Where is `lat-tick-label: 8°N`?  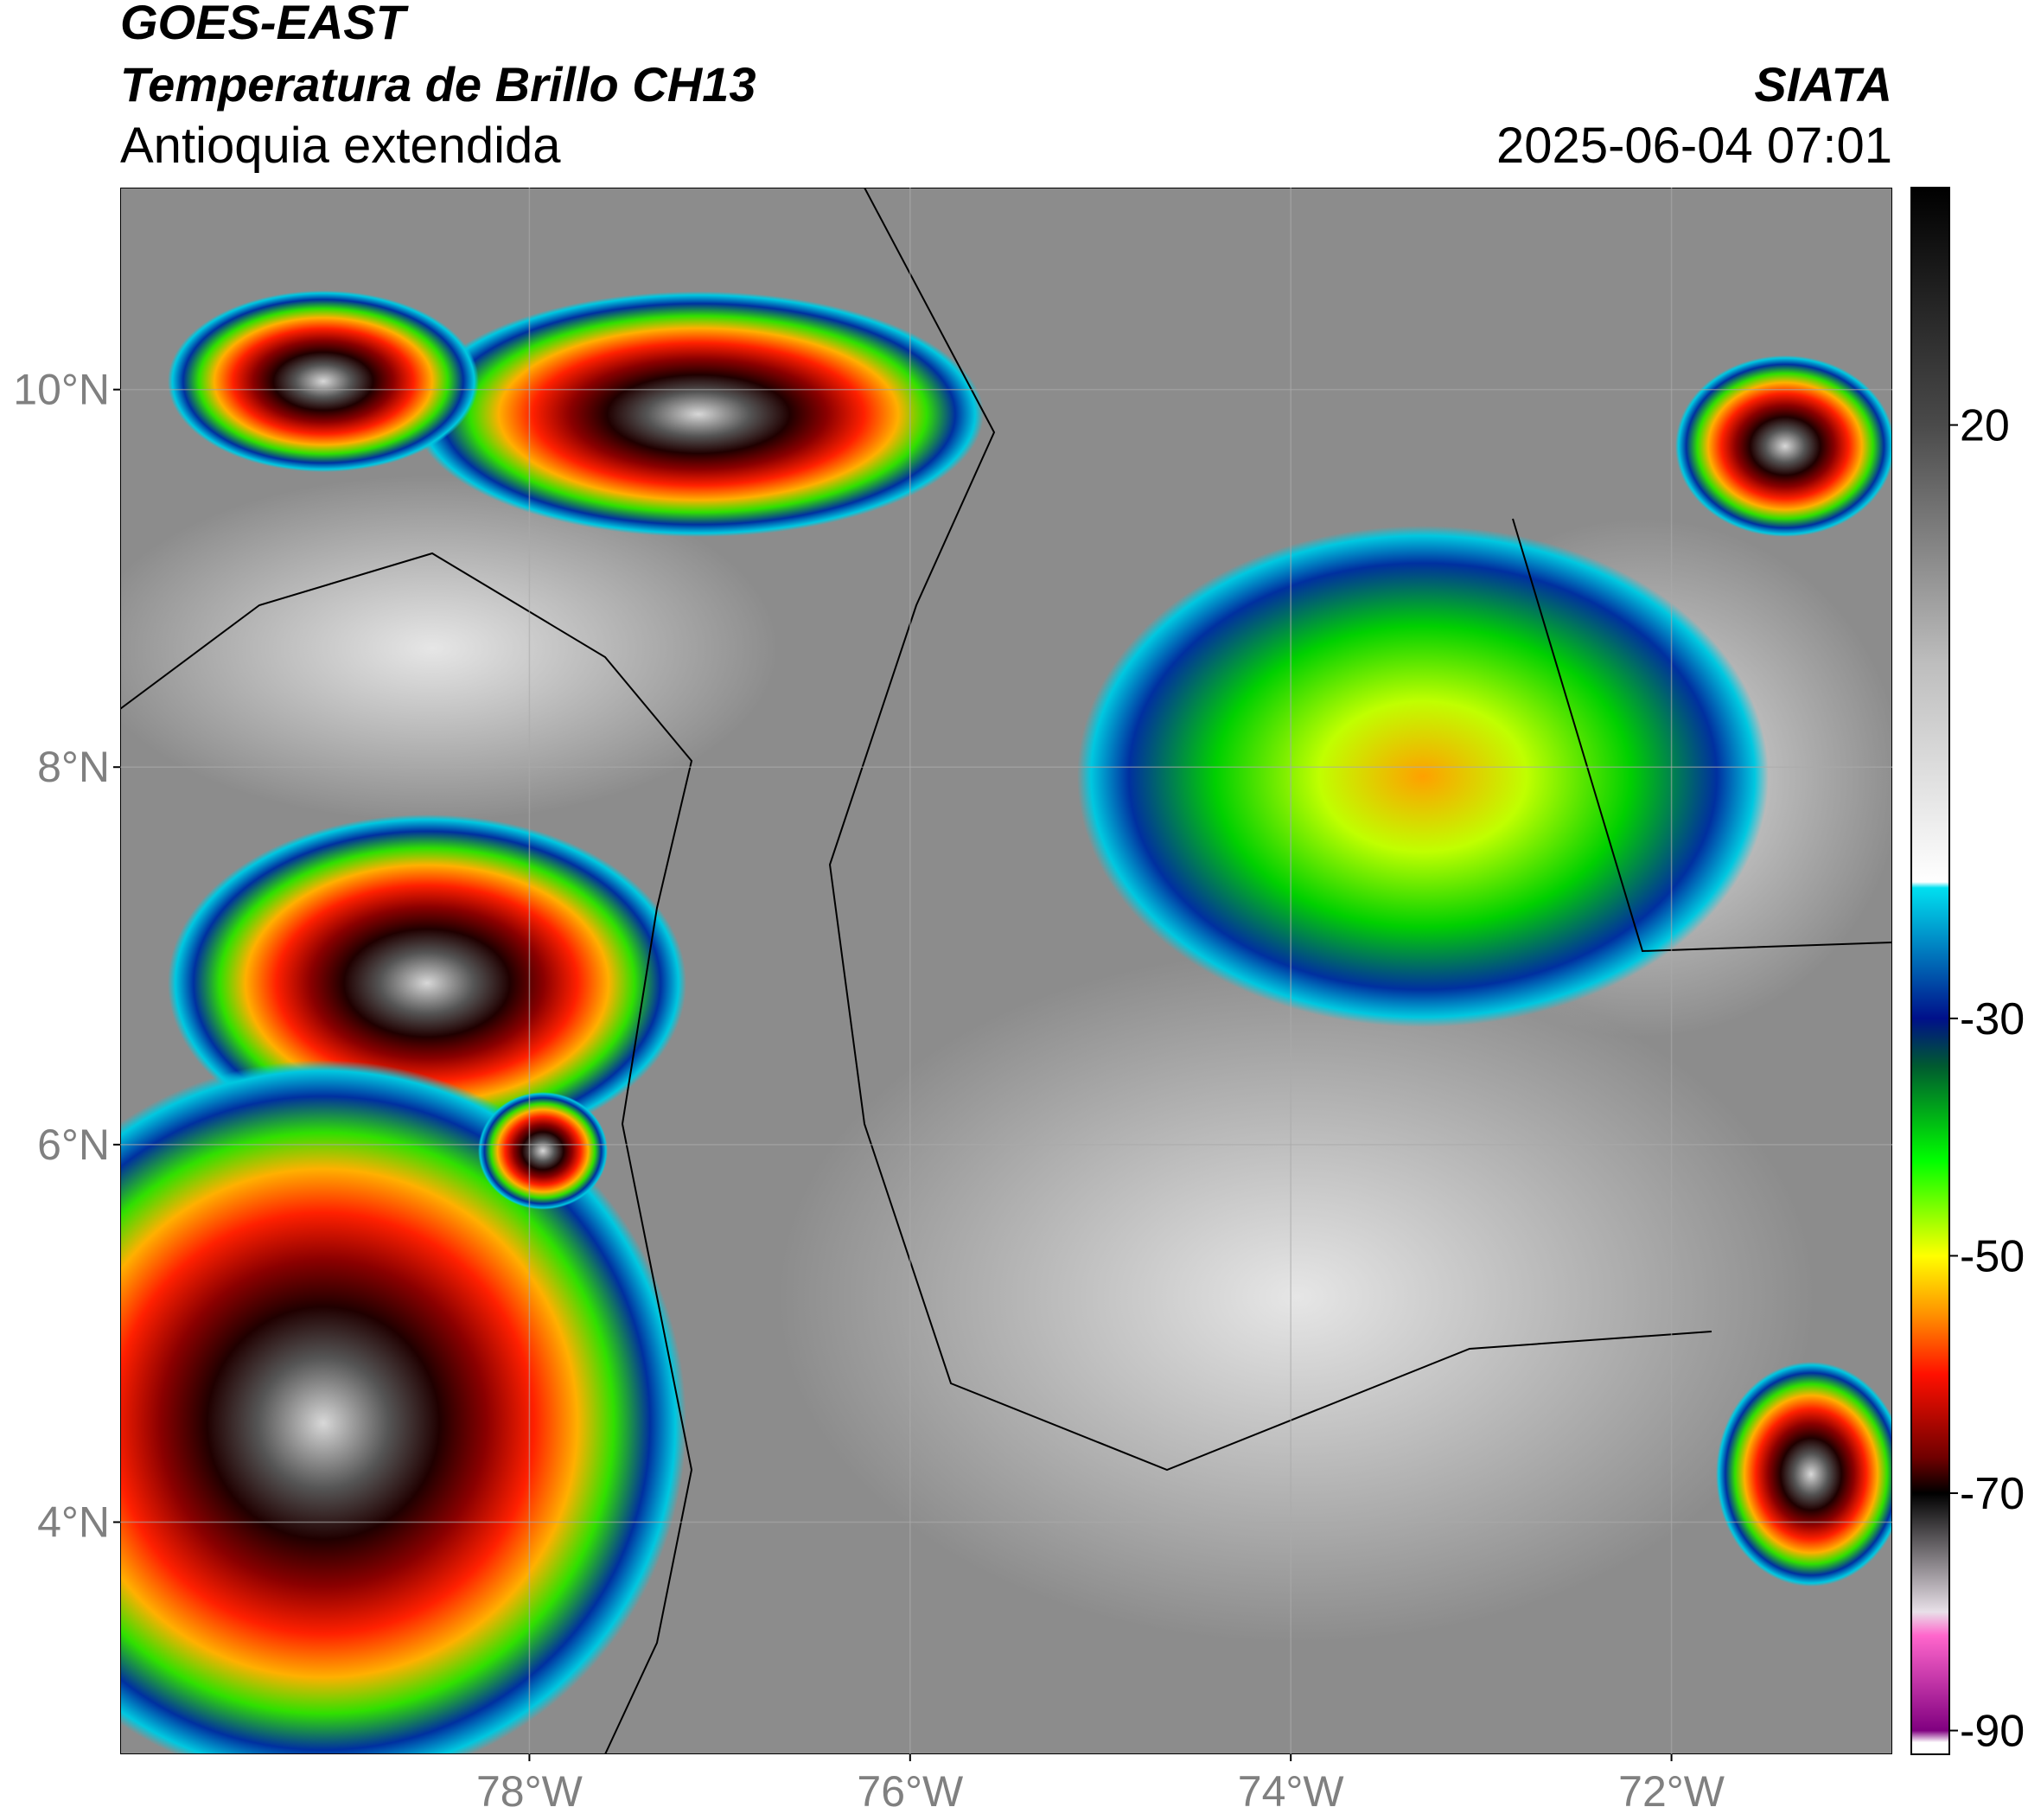
lat-tick-label: 8°N is located at coordinates (73, 767).